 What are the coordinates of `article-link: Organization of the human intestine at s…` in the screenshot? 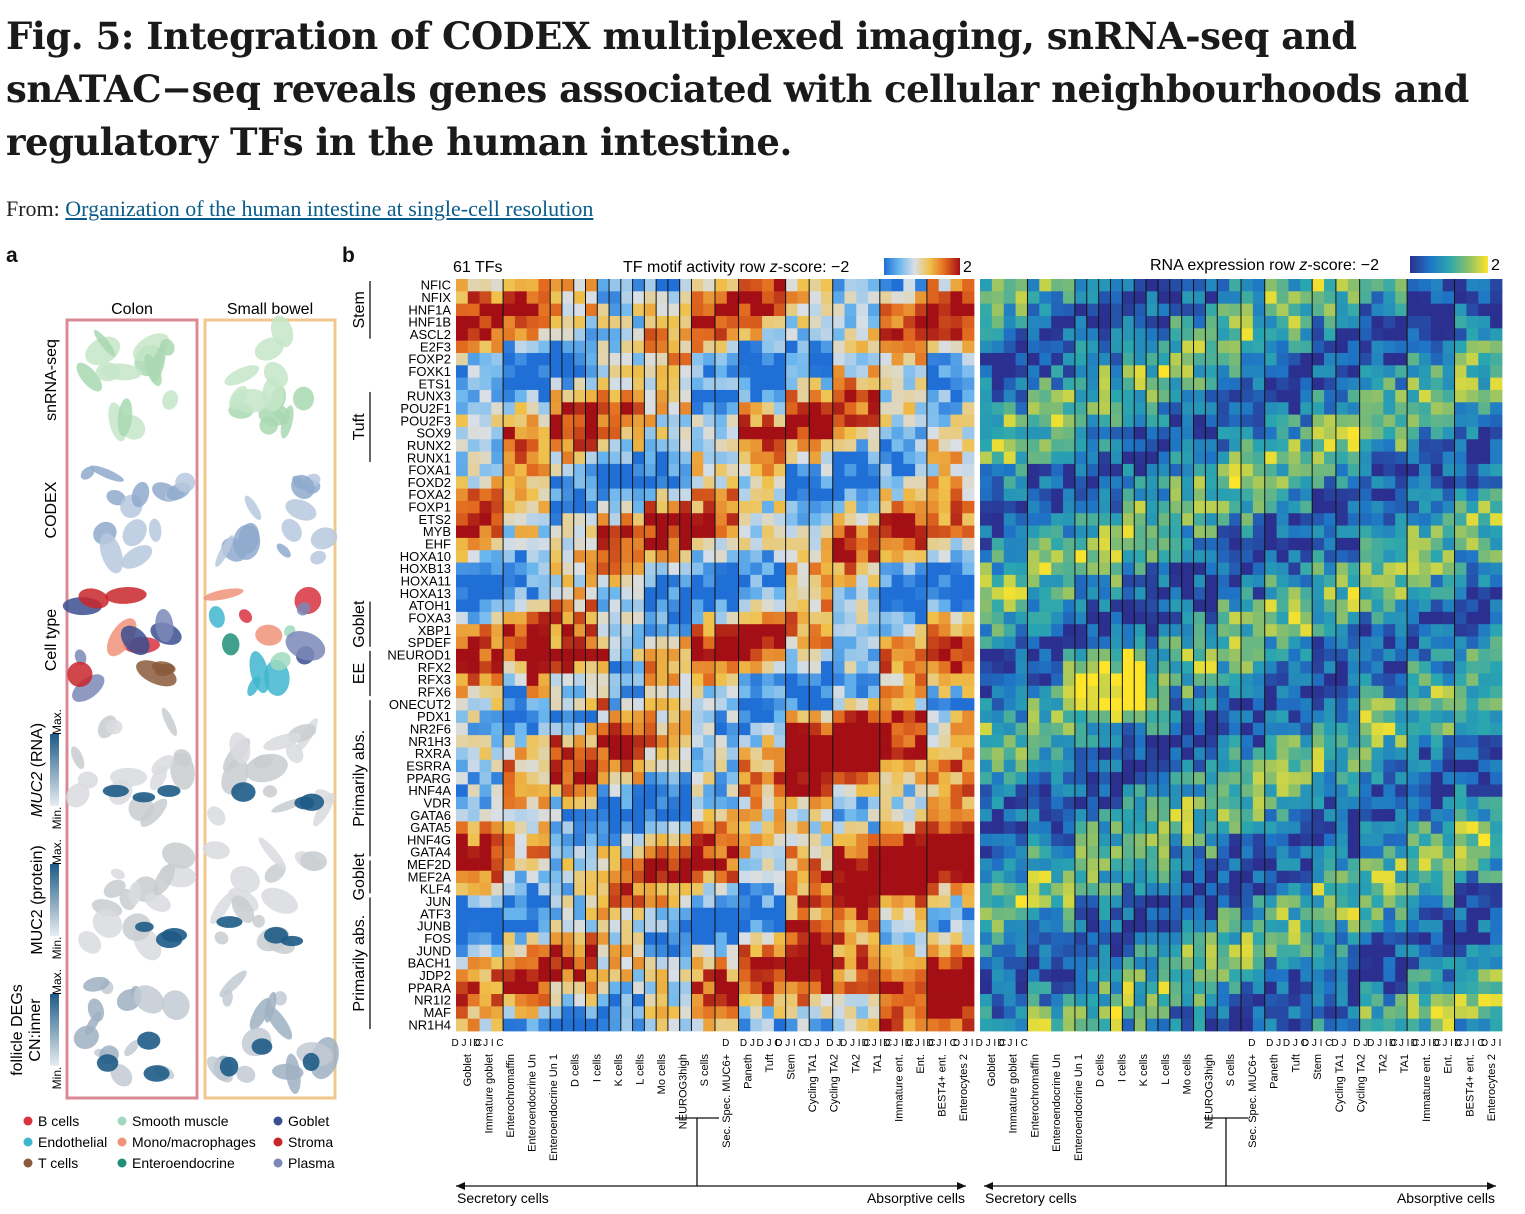 It's located at (329, 208).